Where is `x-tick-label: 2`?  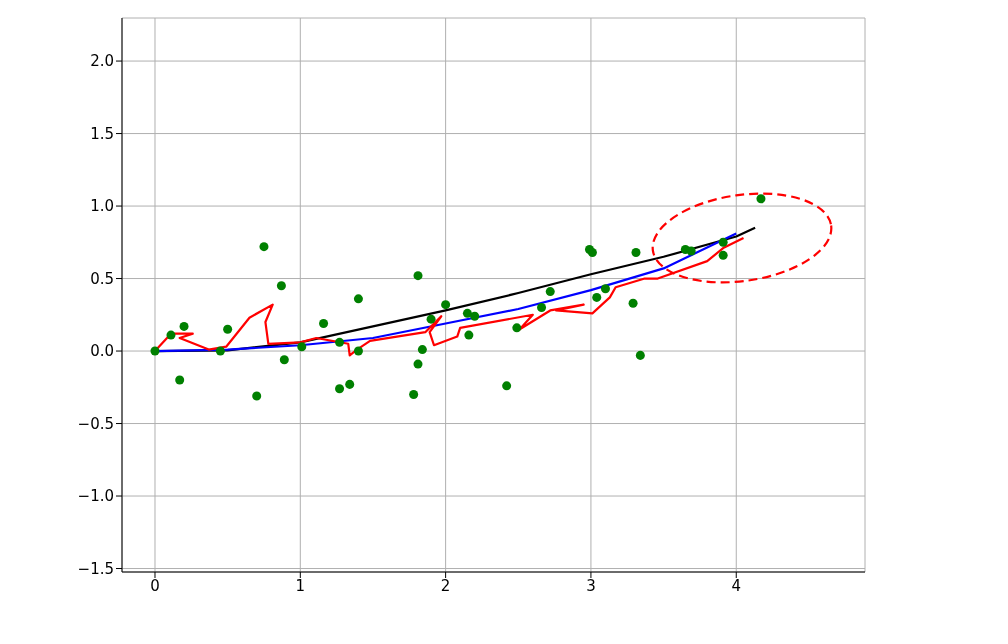 x-tick-label: 2 is located at coordinates (445, 585).